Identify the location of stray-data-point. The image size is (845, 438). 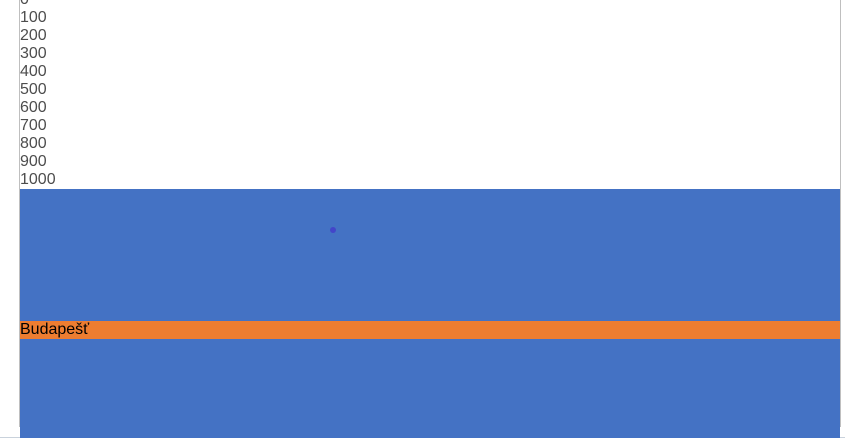
(333, 230).